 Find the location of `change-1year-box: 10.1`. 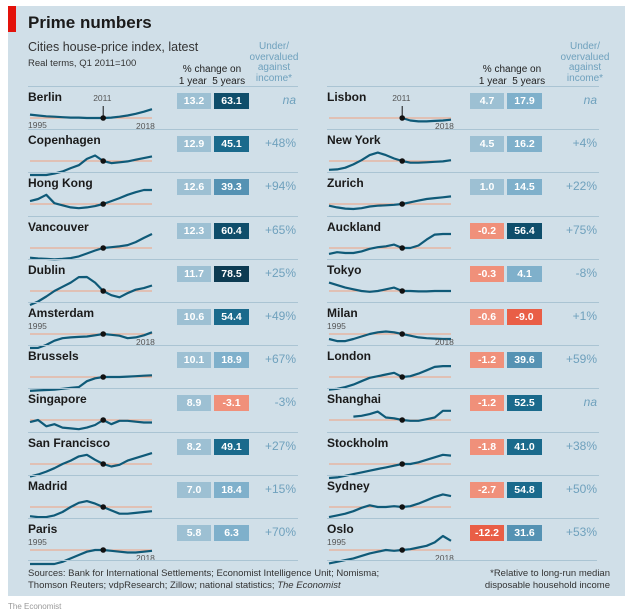

change-1year-box: 10.1 is located at coordinates (194, 360).